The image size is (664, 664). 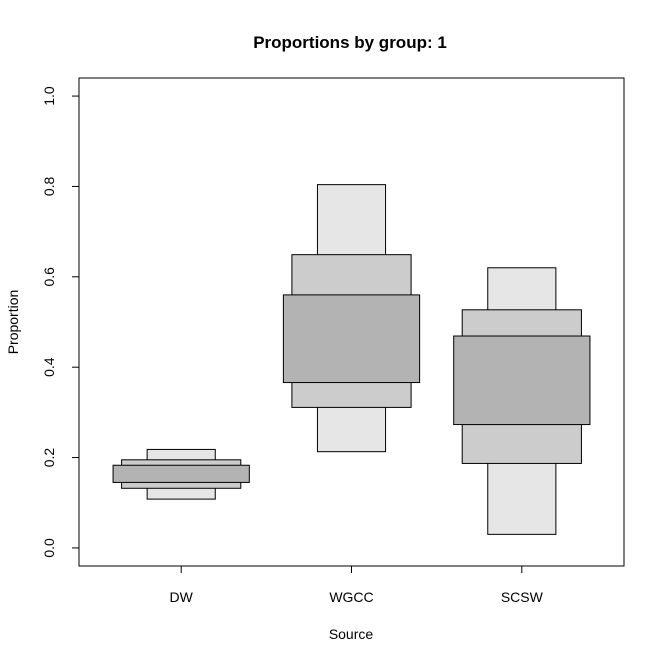 What do you see at coordinates (357, 585) in the screenshot?
I see `x-axis: DW WGCC SCSW` at bounding box center [357, 585].